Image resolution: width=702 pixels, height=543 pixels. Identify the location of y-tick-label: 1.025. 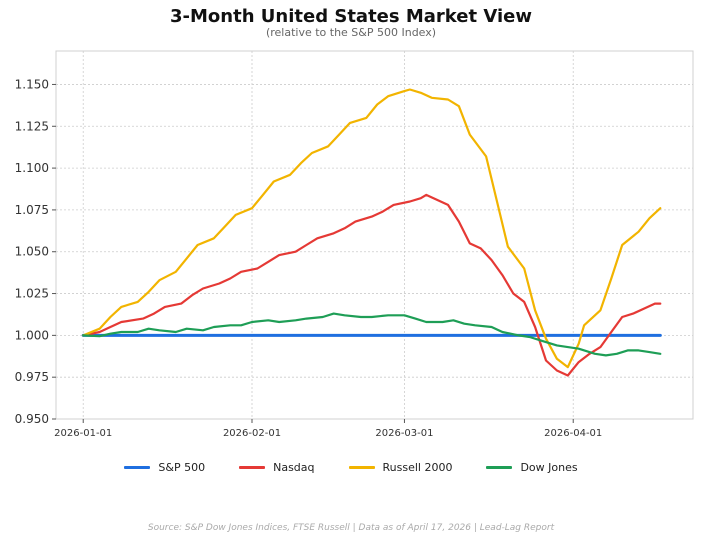
(32, 294).